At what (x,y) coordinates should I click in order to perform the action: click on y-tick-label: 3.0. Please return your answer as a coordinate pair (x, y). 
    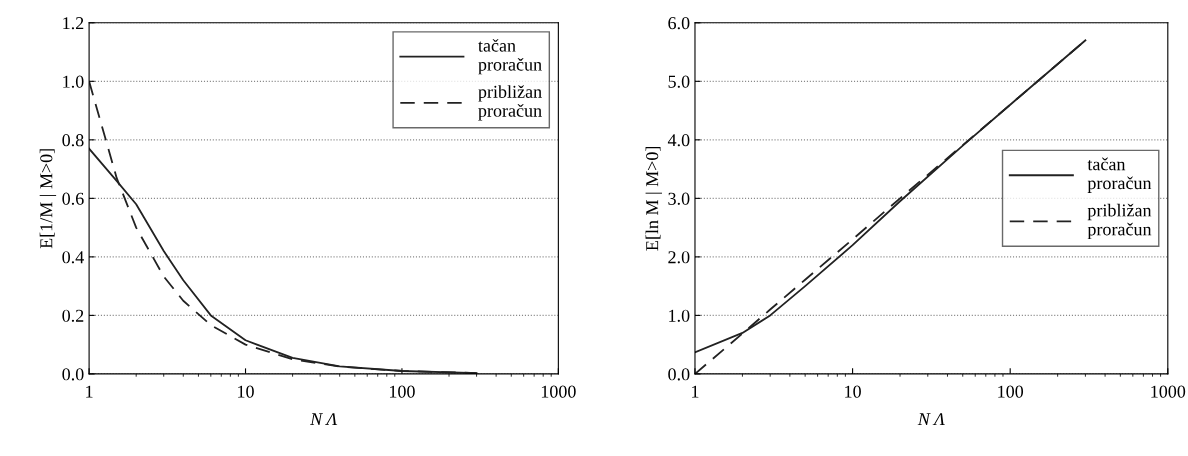
    Looking at the image, I should click on (679, 198).